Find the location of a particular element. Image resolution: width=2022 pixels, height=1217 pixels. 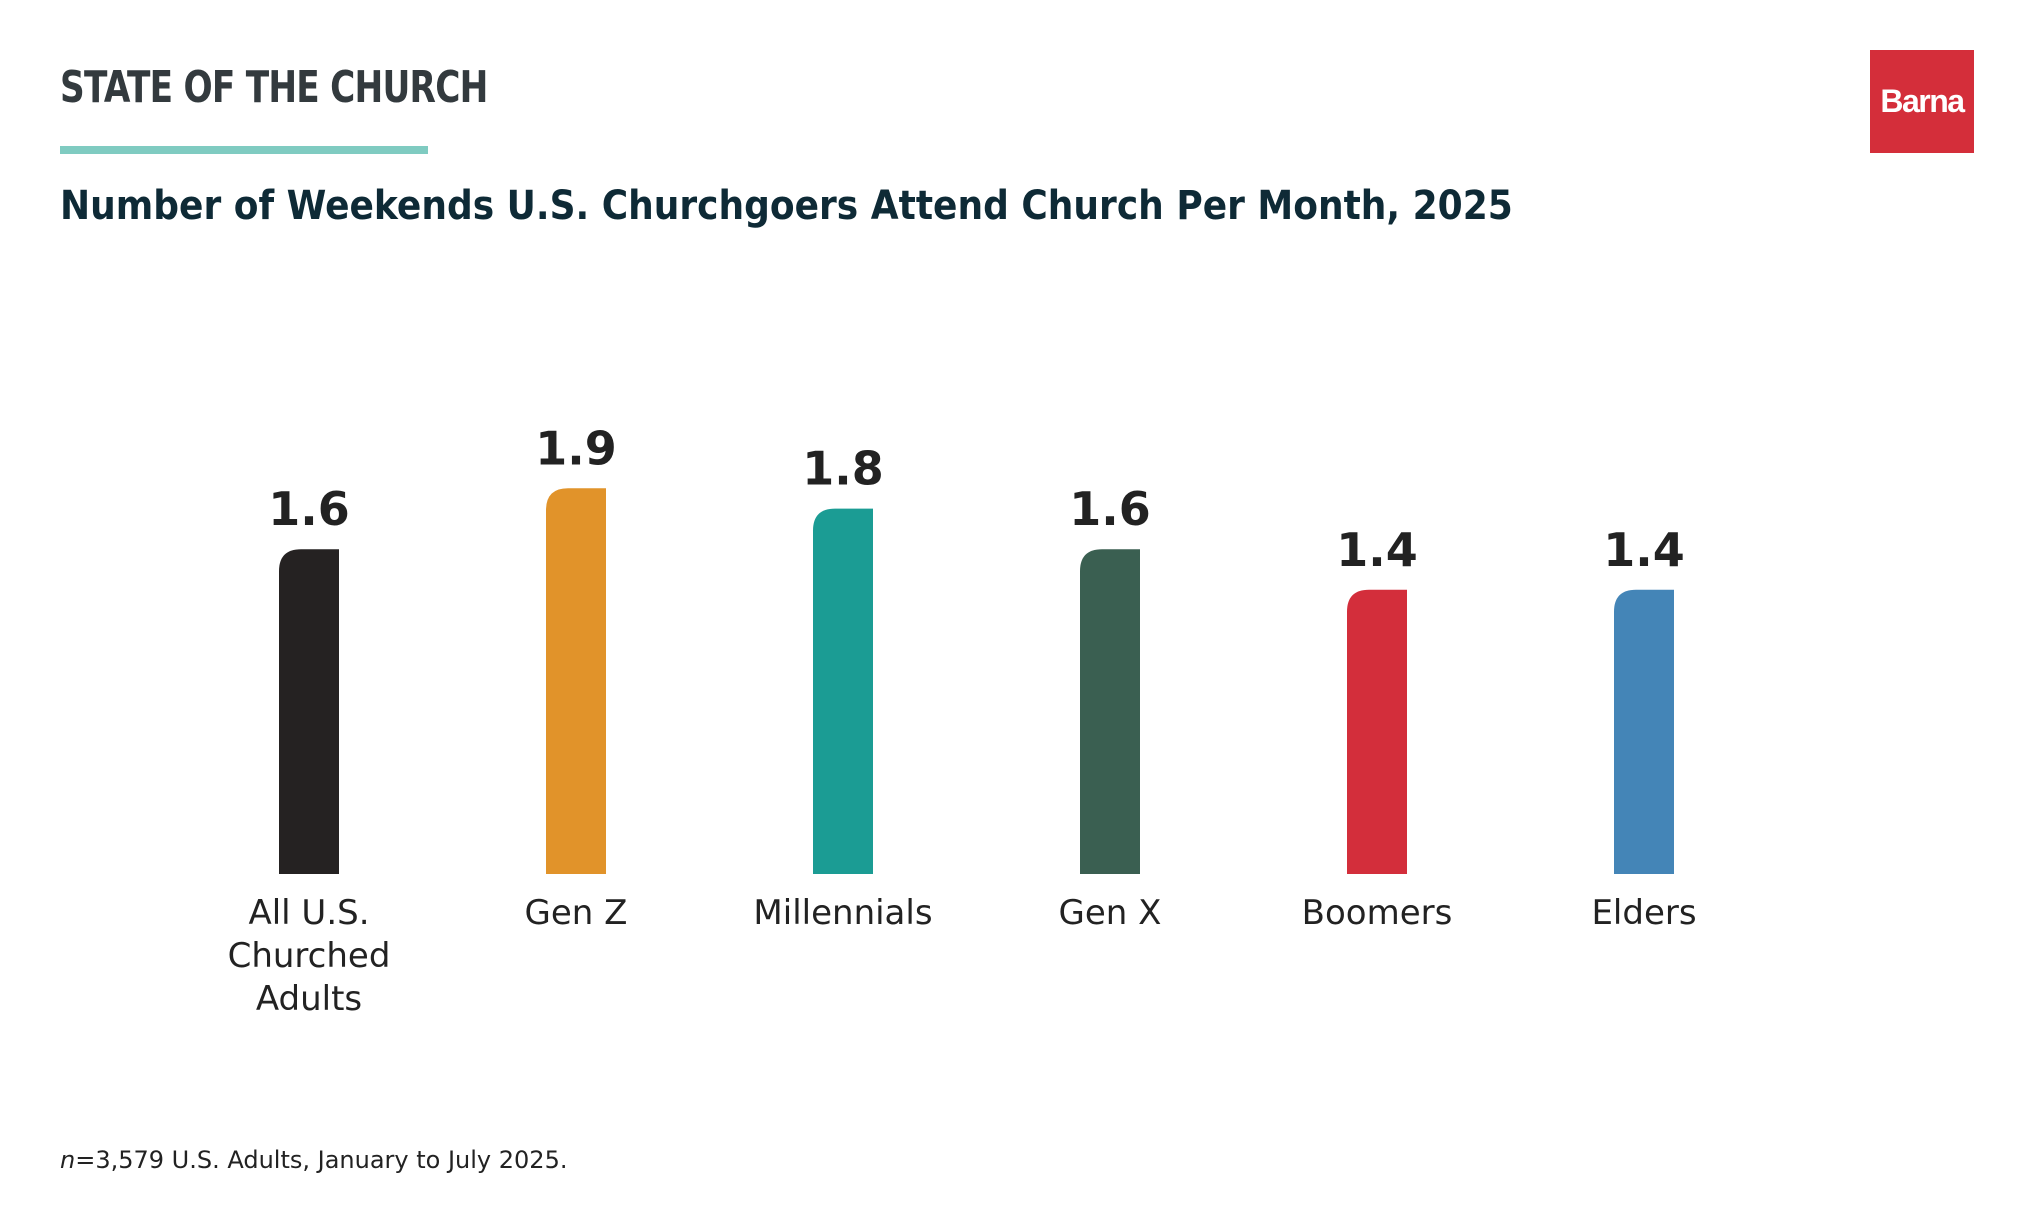

category-label-0-line-2: Adults is located at coordinates (309, 999).